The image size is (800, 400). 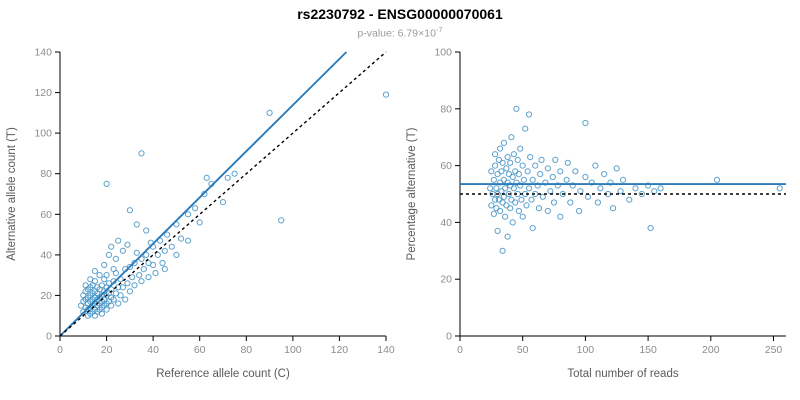 I want to click on y-tick-label: 120, so click(x=43, y=93).